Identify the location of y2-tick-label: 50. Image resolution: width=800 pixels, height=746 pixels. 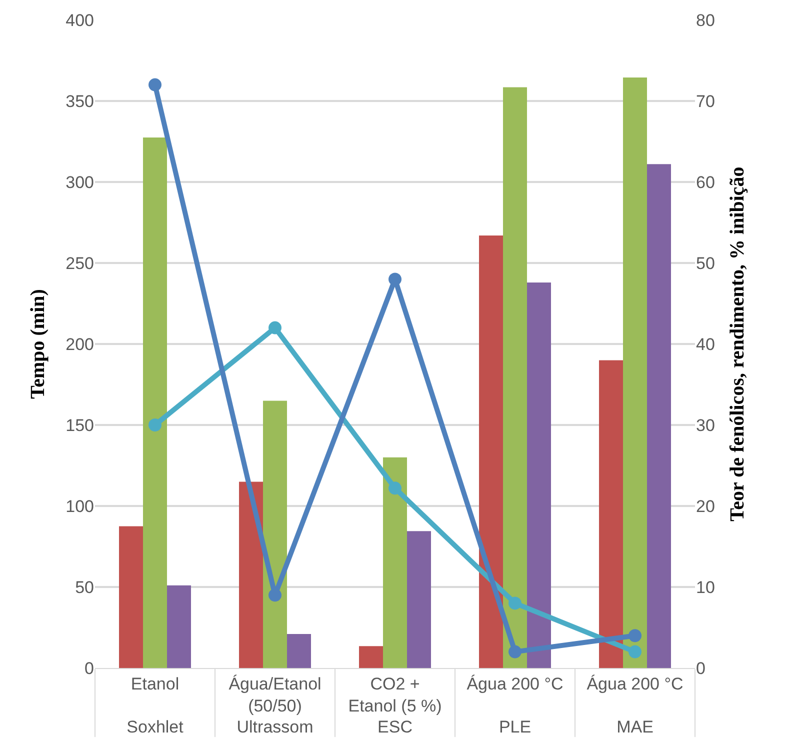
(705, 263).